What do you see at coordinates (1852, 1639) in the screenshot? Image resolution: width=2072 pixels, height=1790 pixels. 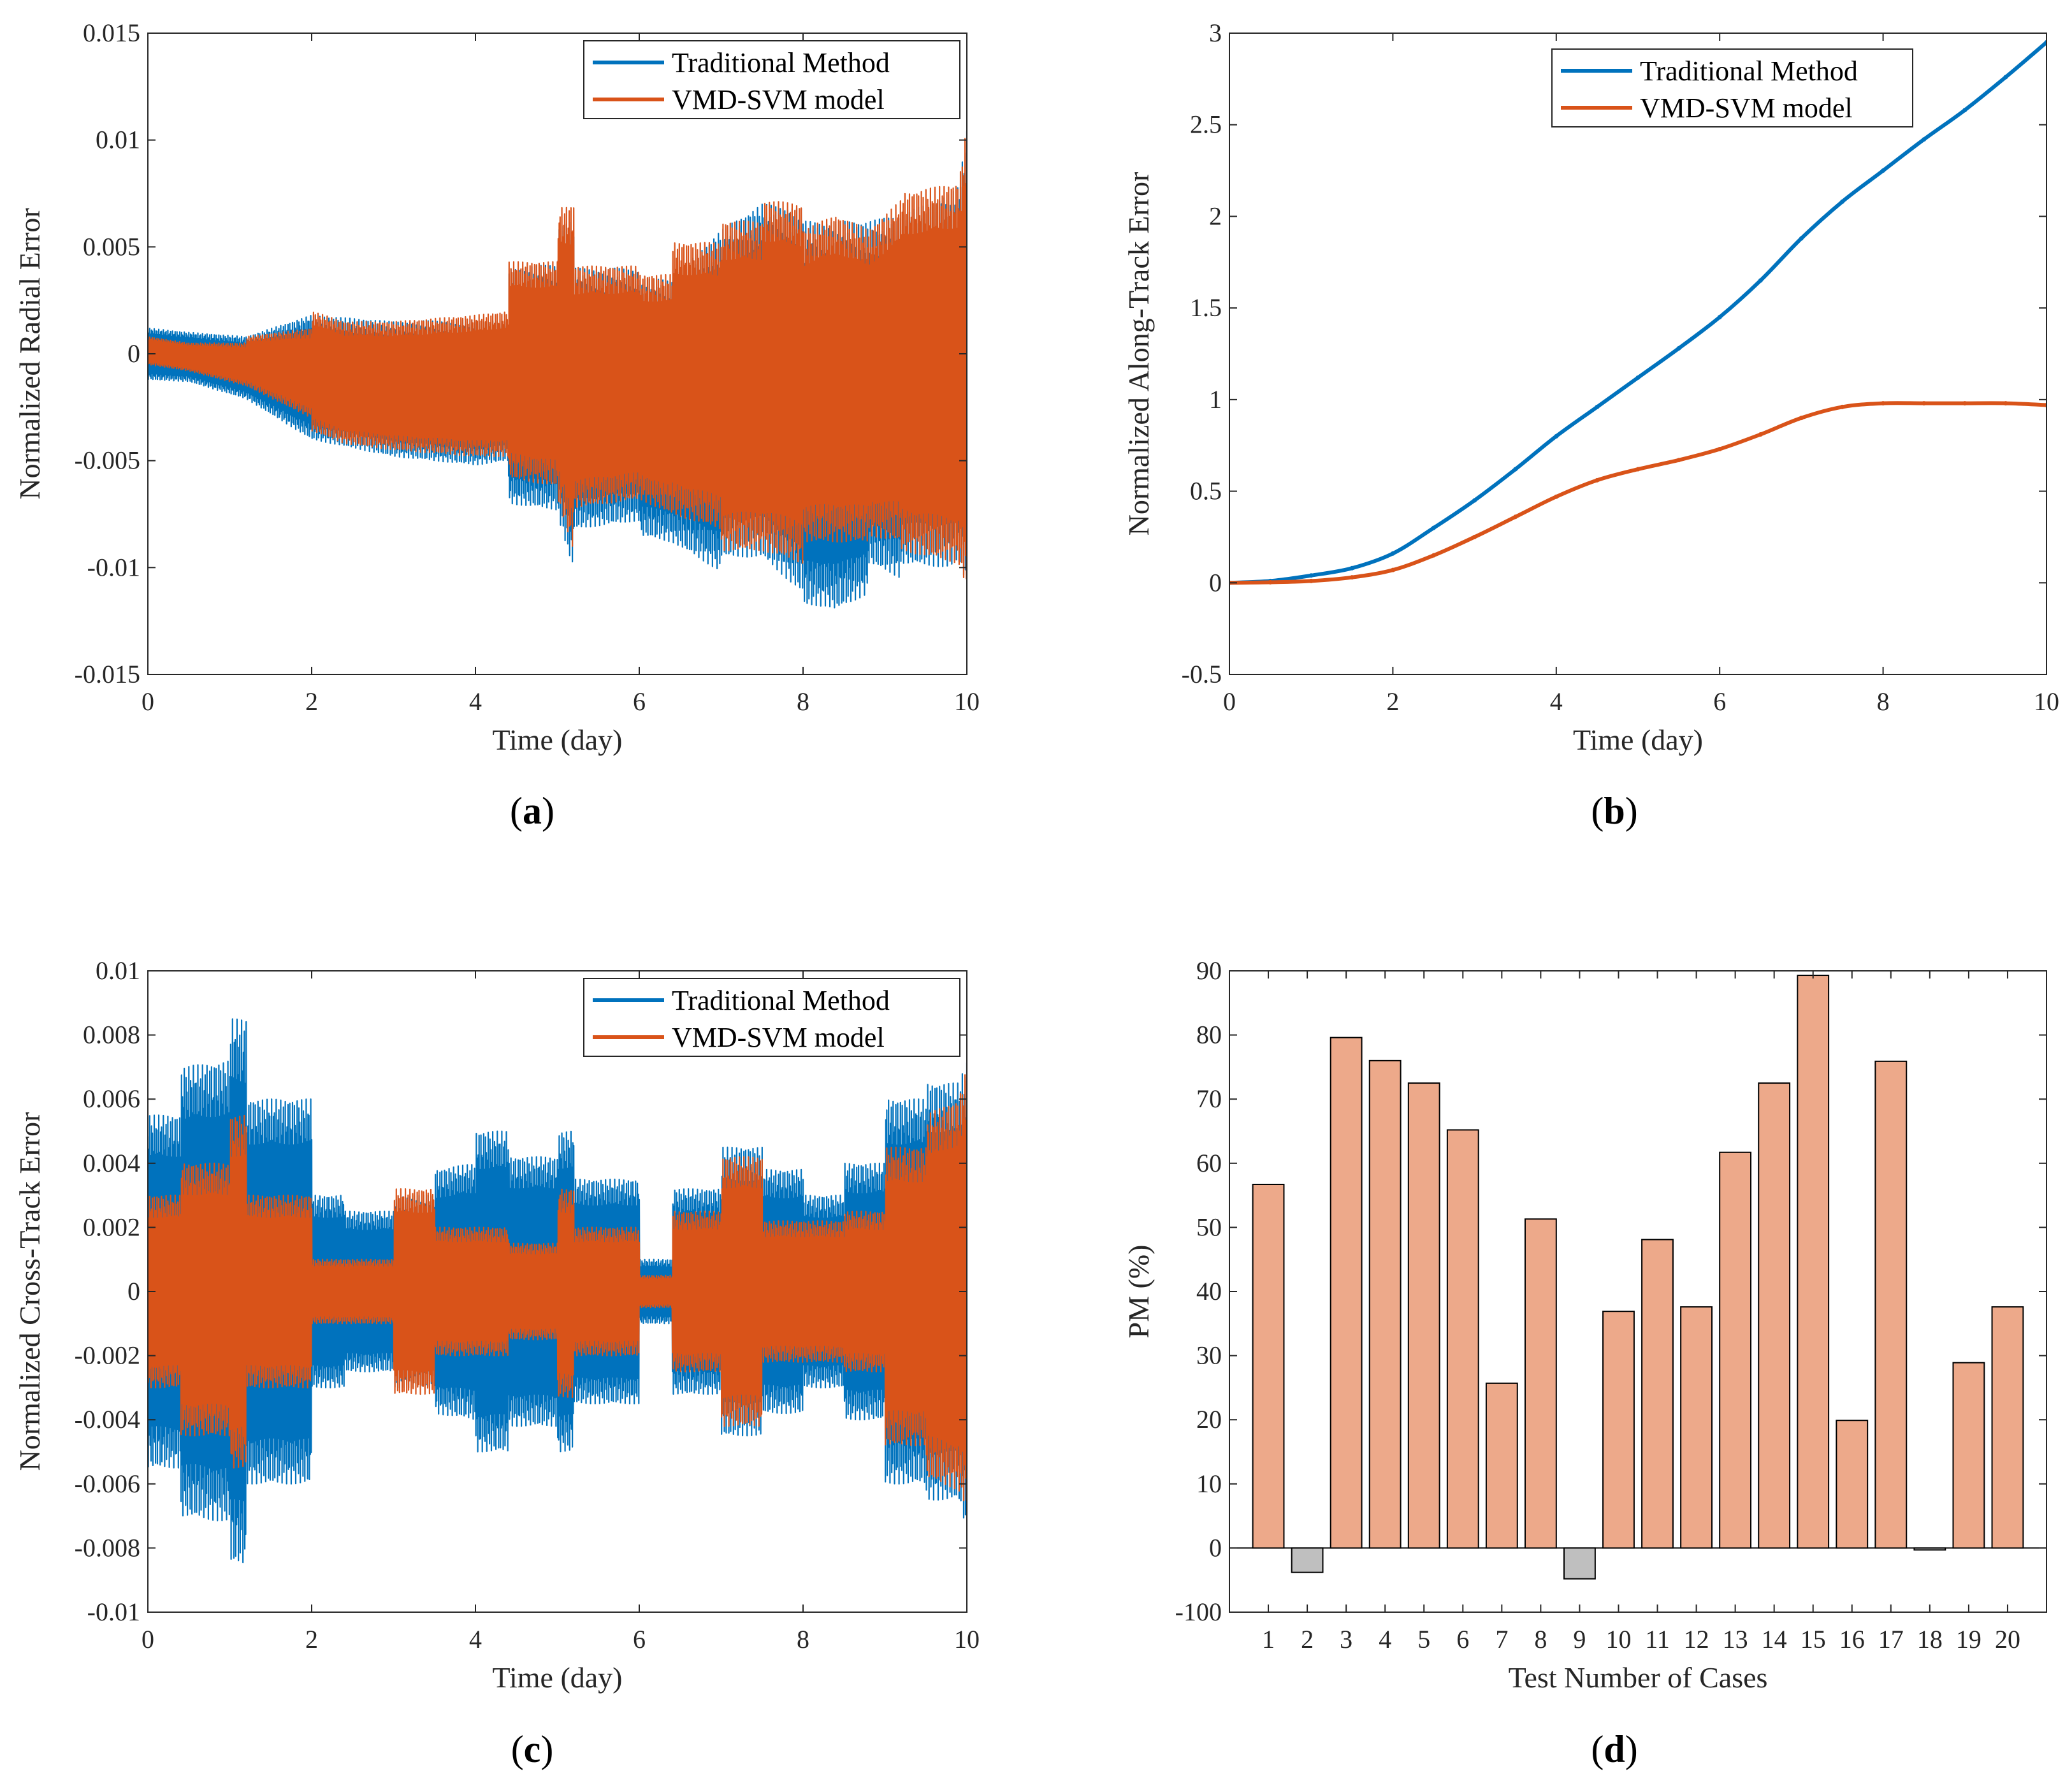 I see `x-tick-label: 16` at bounding box center [1852, 1639].